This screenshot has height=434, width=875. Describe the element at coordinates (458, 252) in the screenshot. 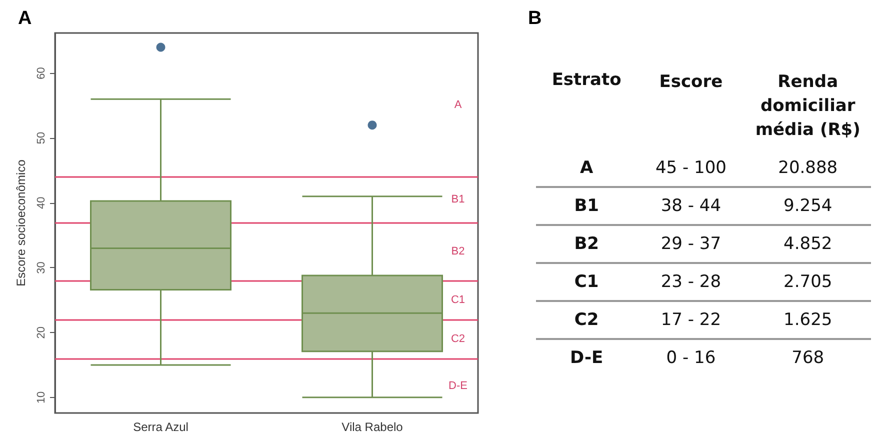

I see `annotation: B2` at that location.